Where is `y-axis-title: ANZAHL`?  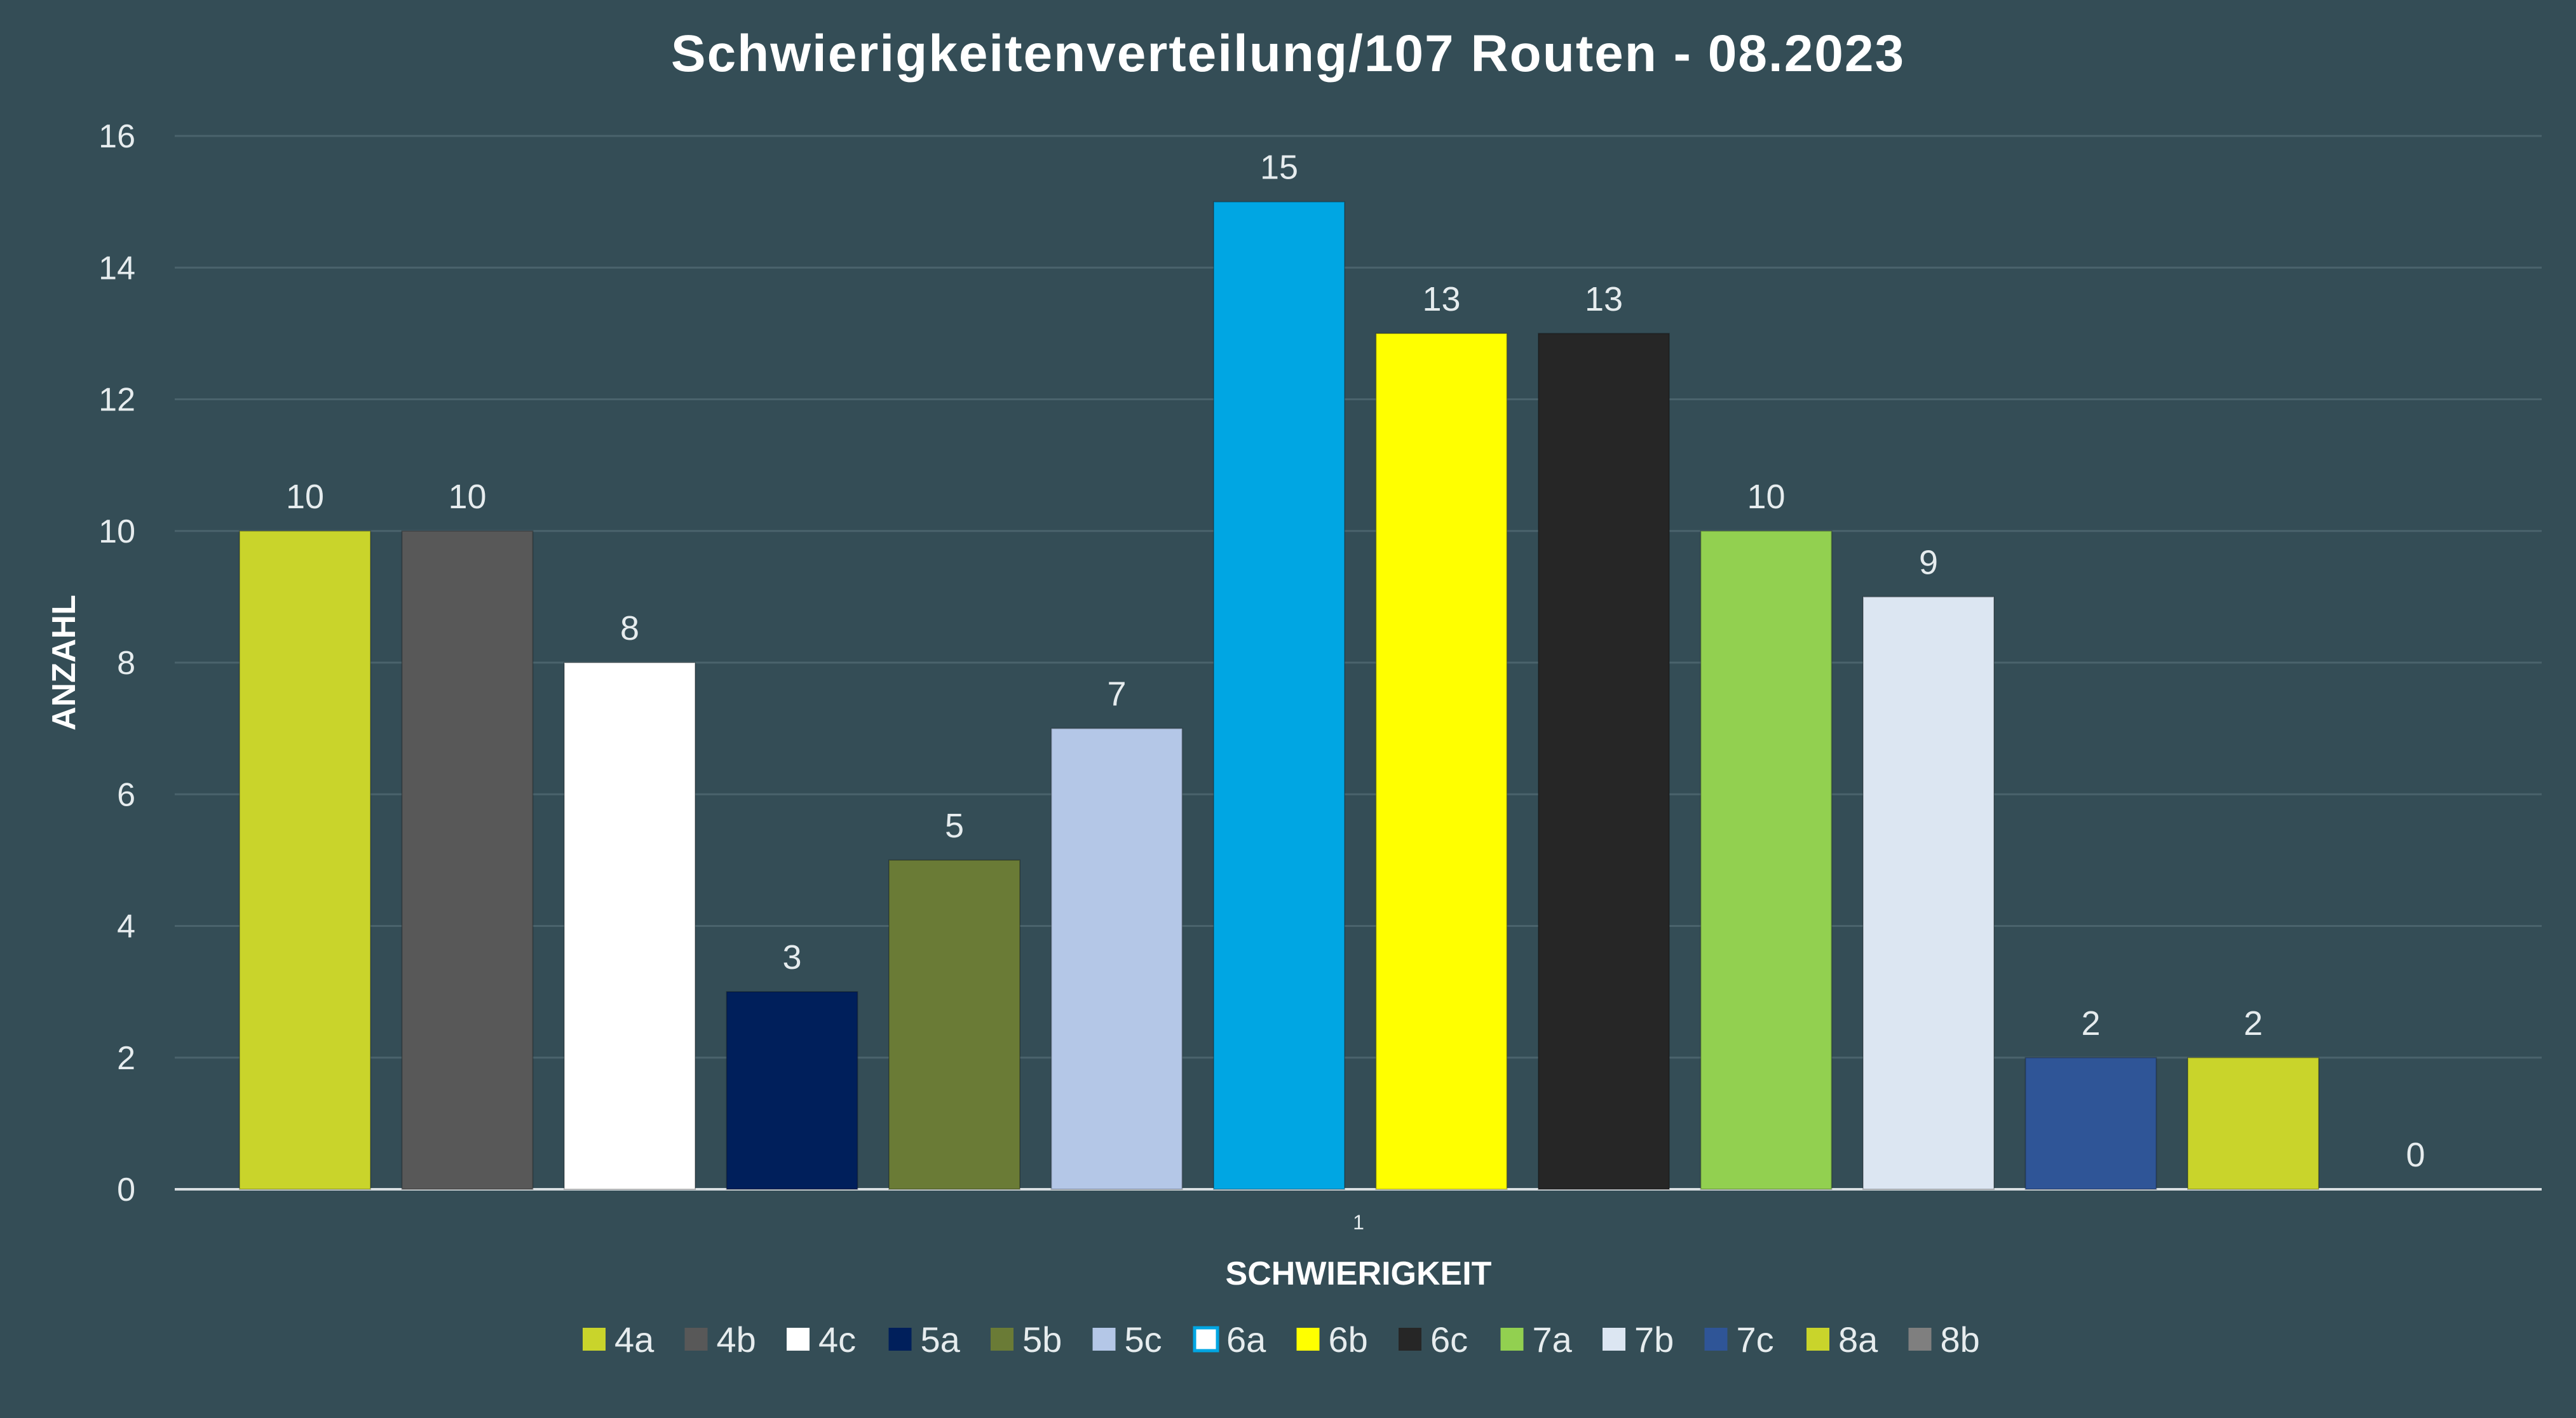
y-axis-title: ANZAHL is located at coordinates (64, 663).